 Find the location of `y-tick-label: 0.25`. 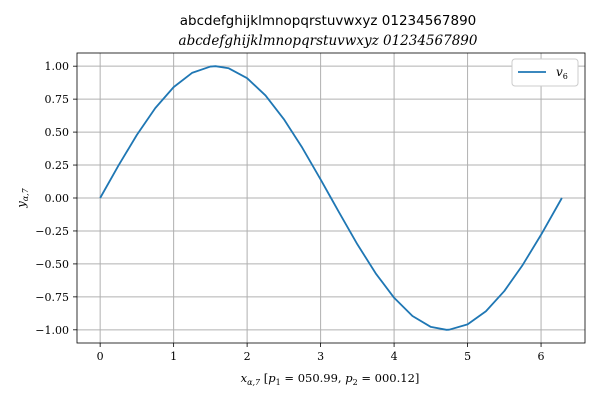

y-tick-label: 0.25 is located at coordinates (57, 165).